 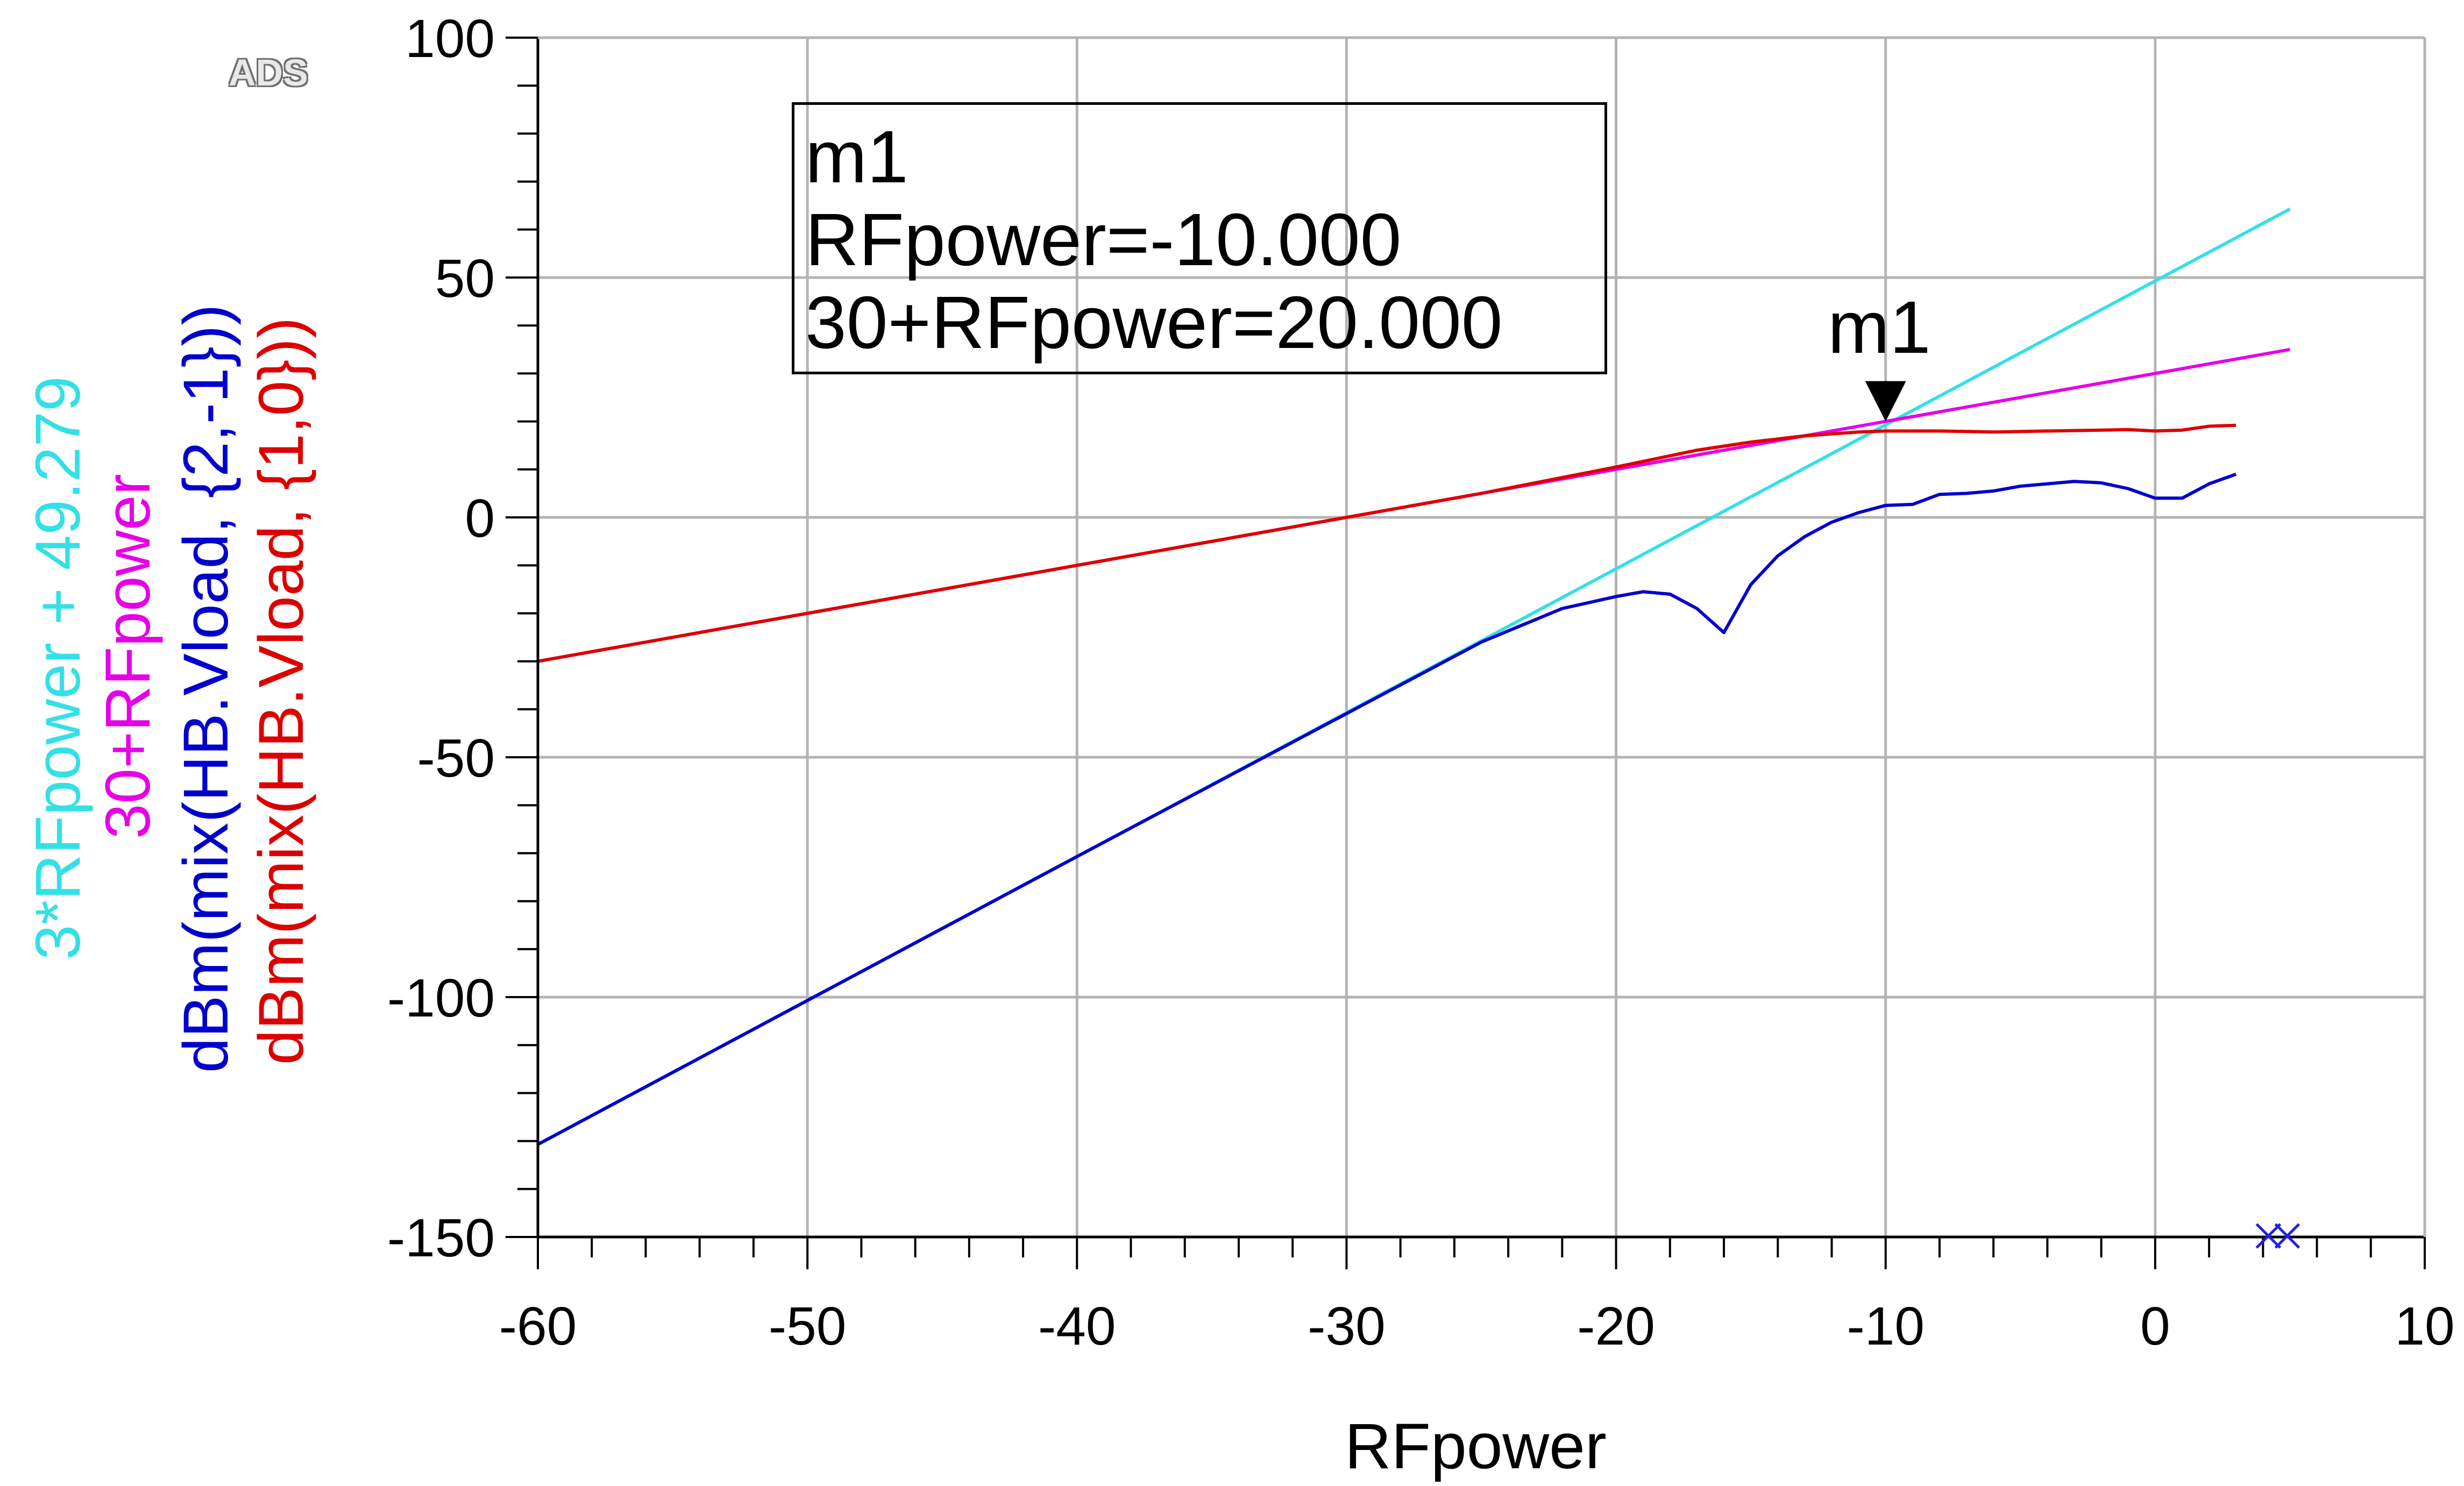 What do you see at coordinates (441, 998) in the screenshot?
I see `y-tick-label: -100` at bounding box center [441, 998].